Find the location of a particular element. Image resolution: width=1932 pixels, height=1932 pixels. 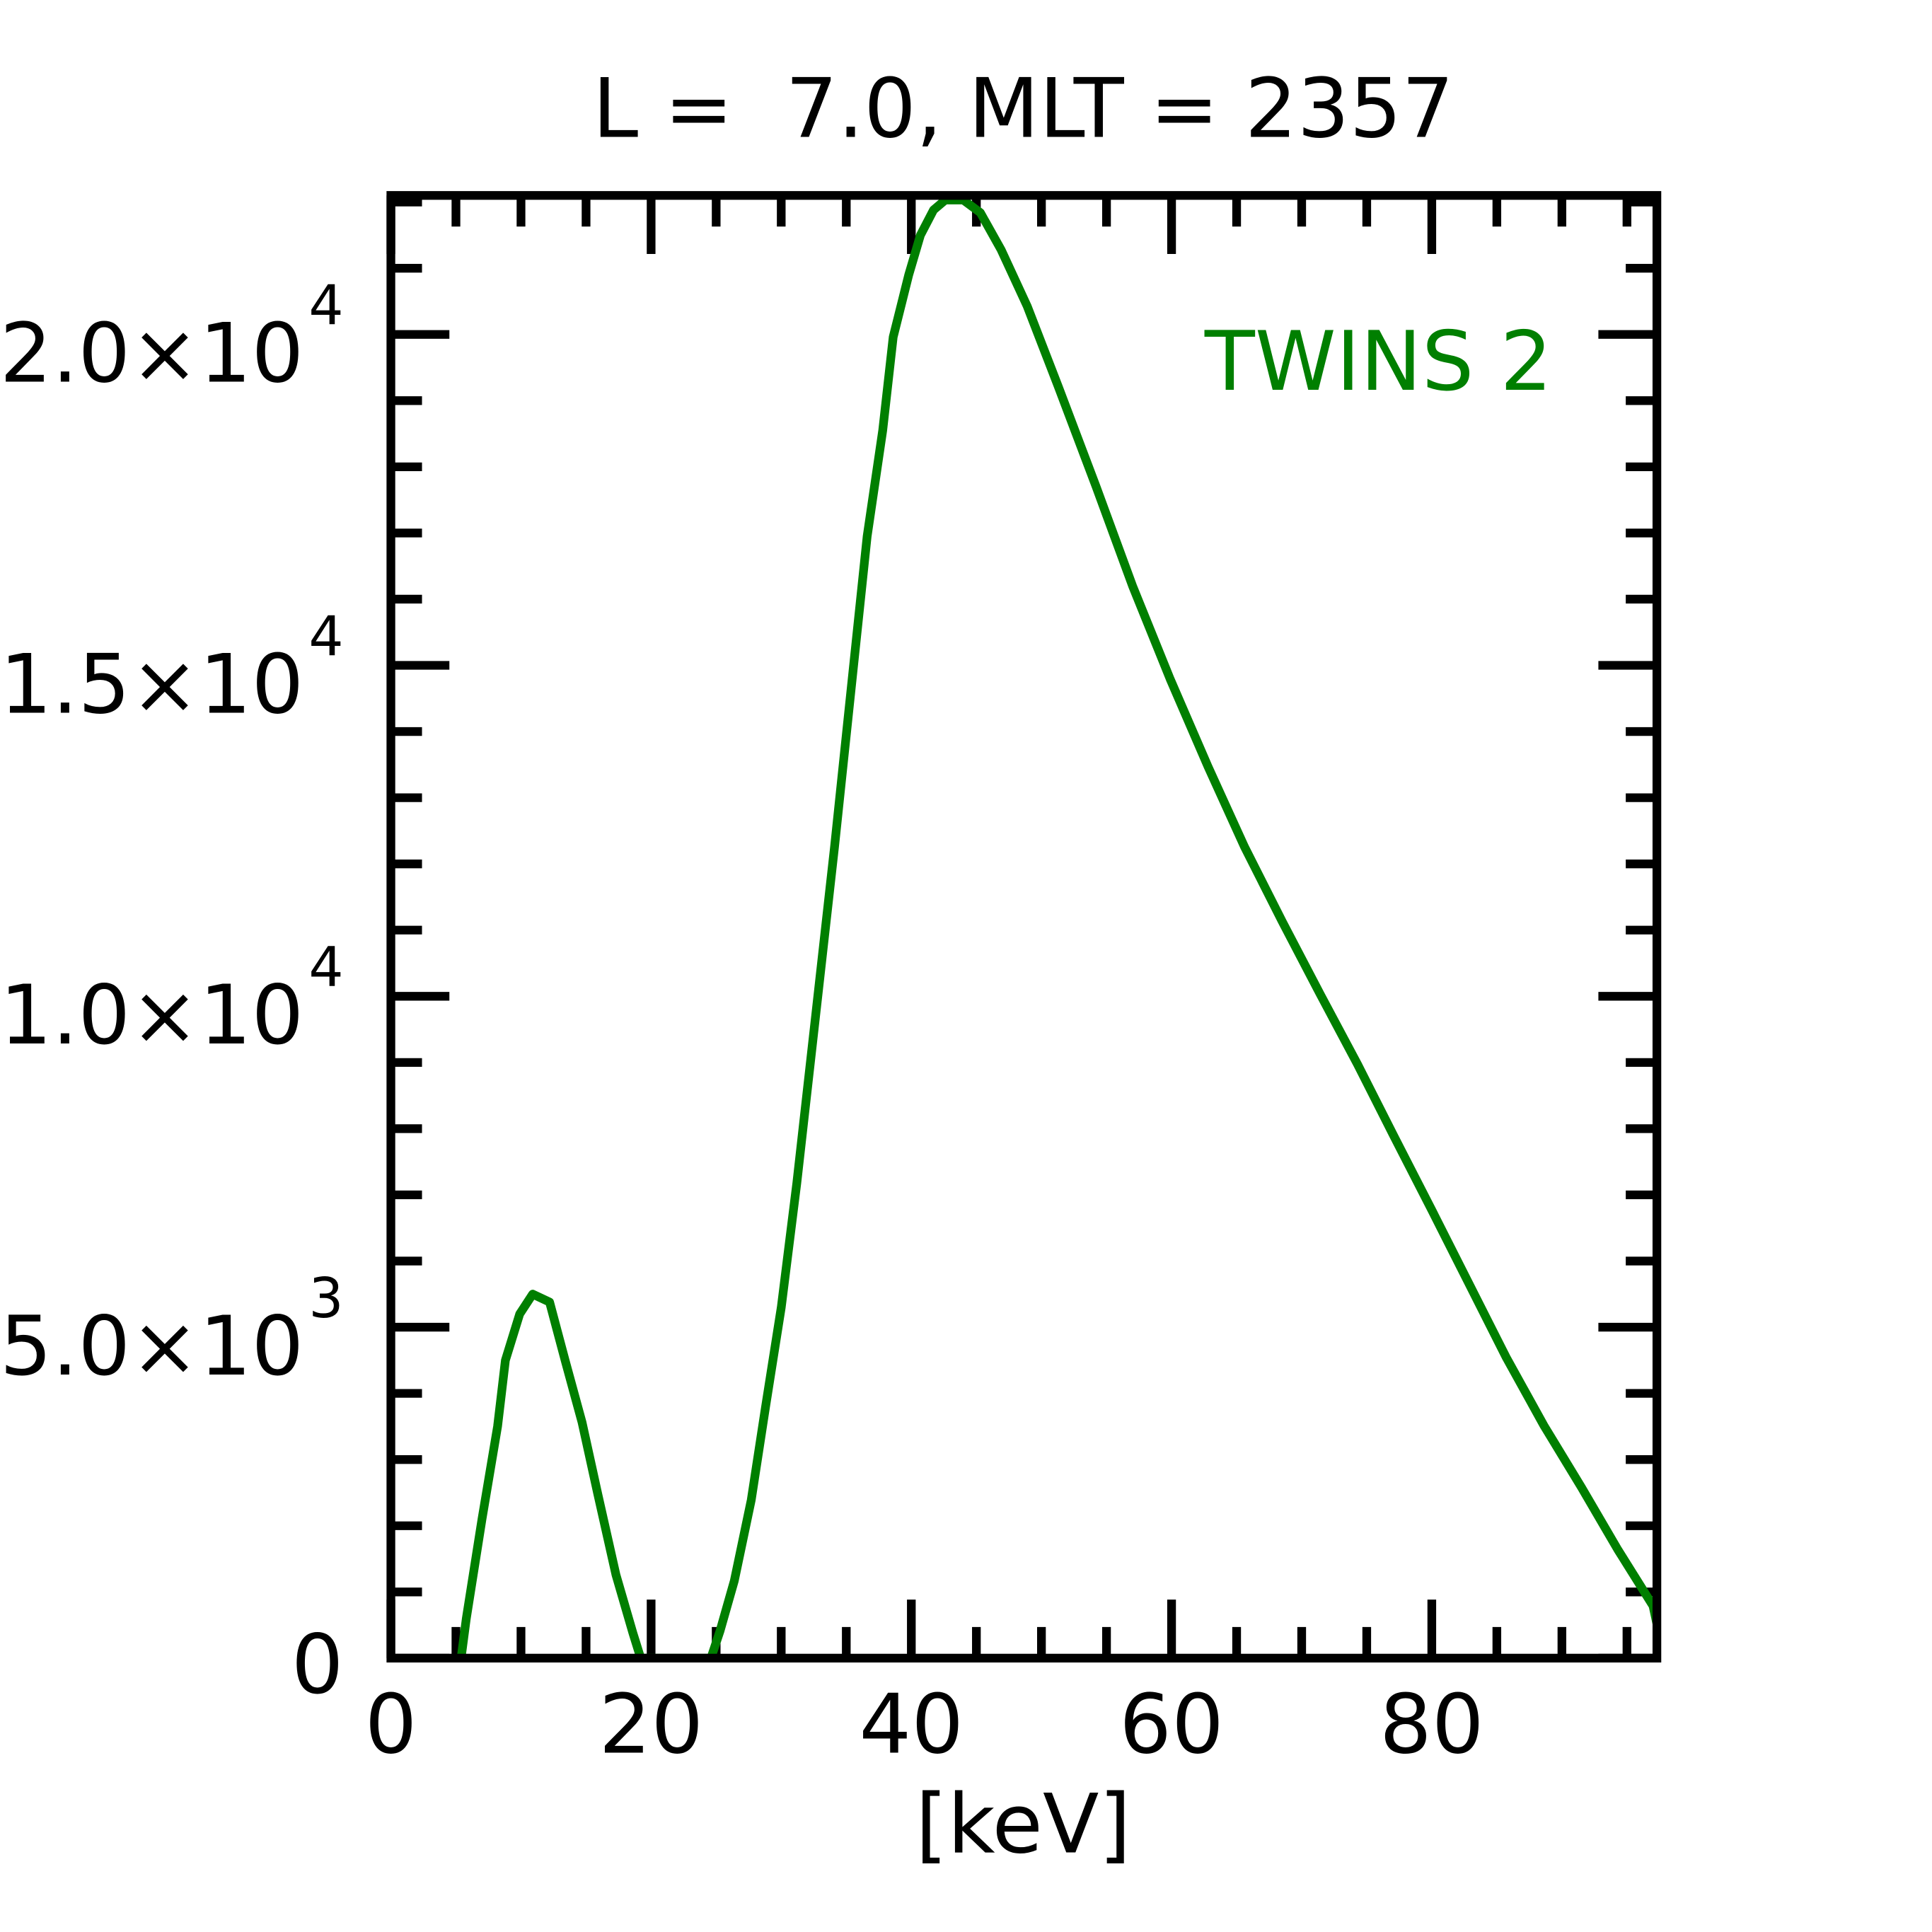

y-tick-label: 1.0×10 is located at coordinates (151, 1015).